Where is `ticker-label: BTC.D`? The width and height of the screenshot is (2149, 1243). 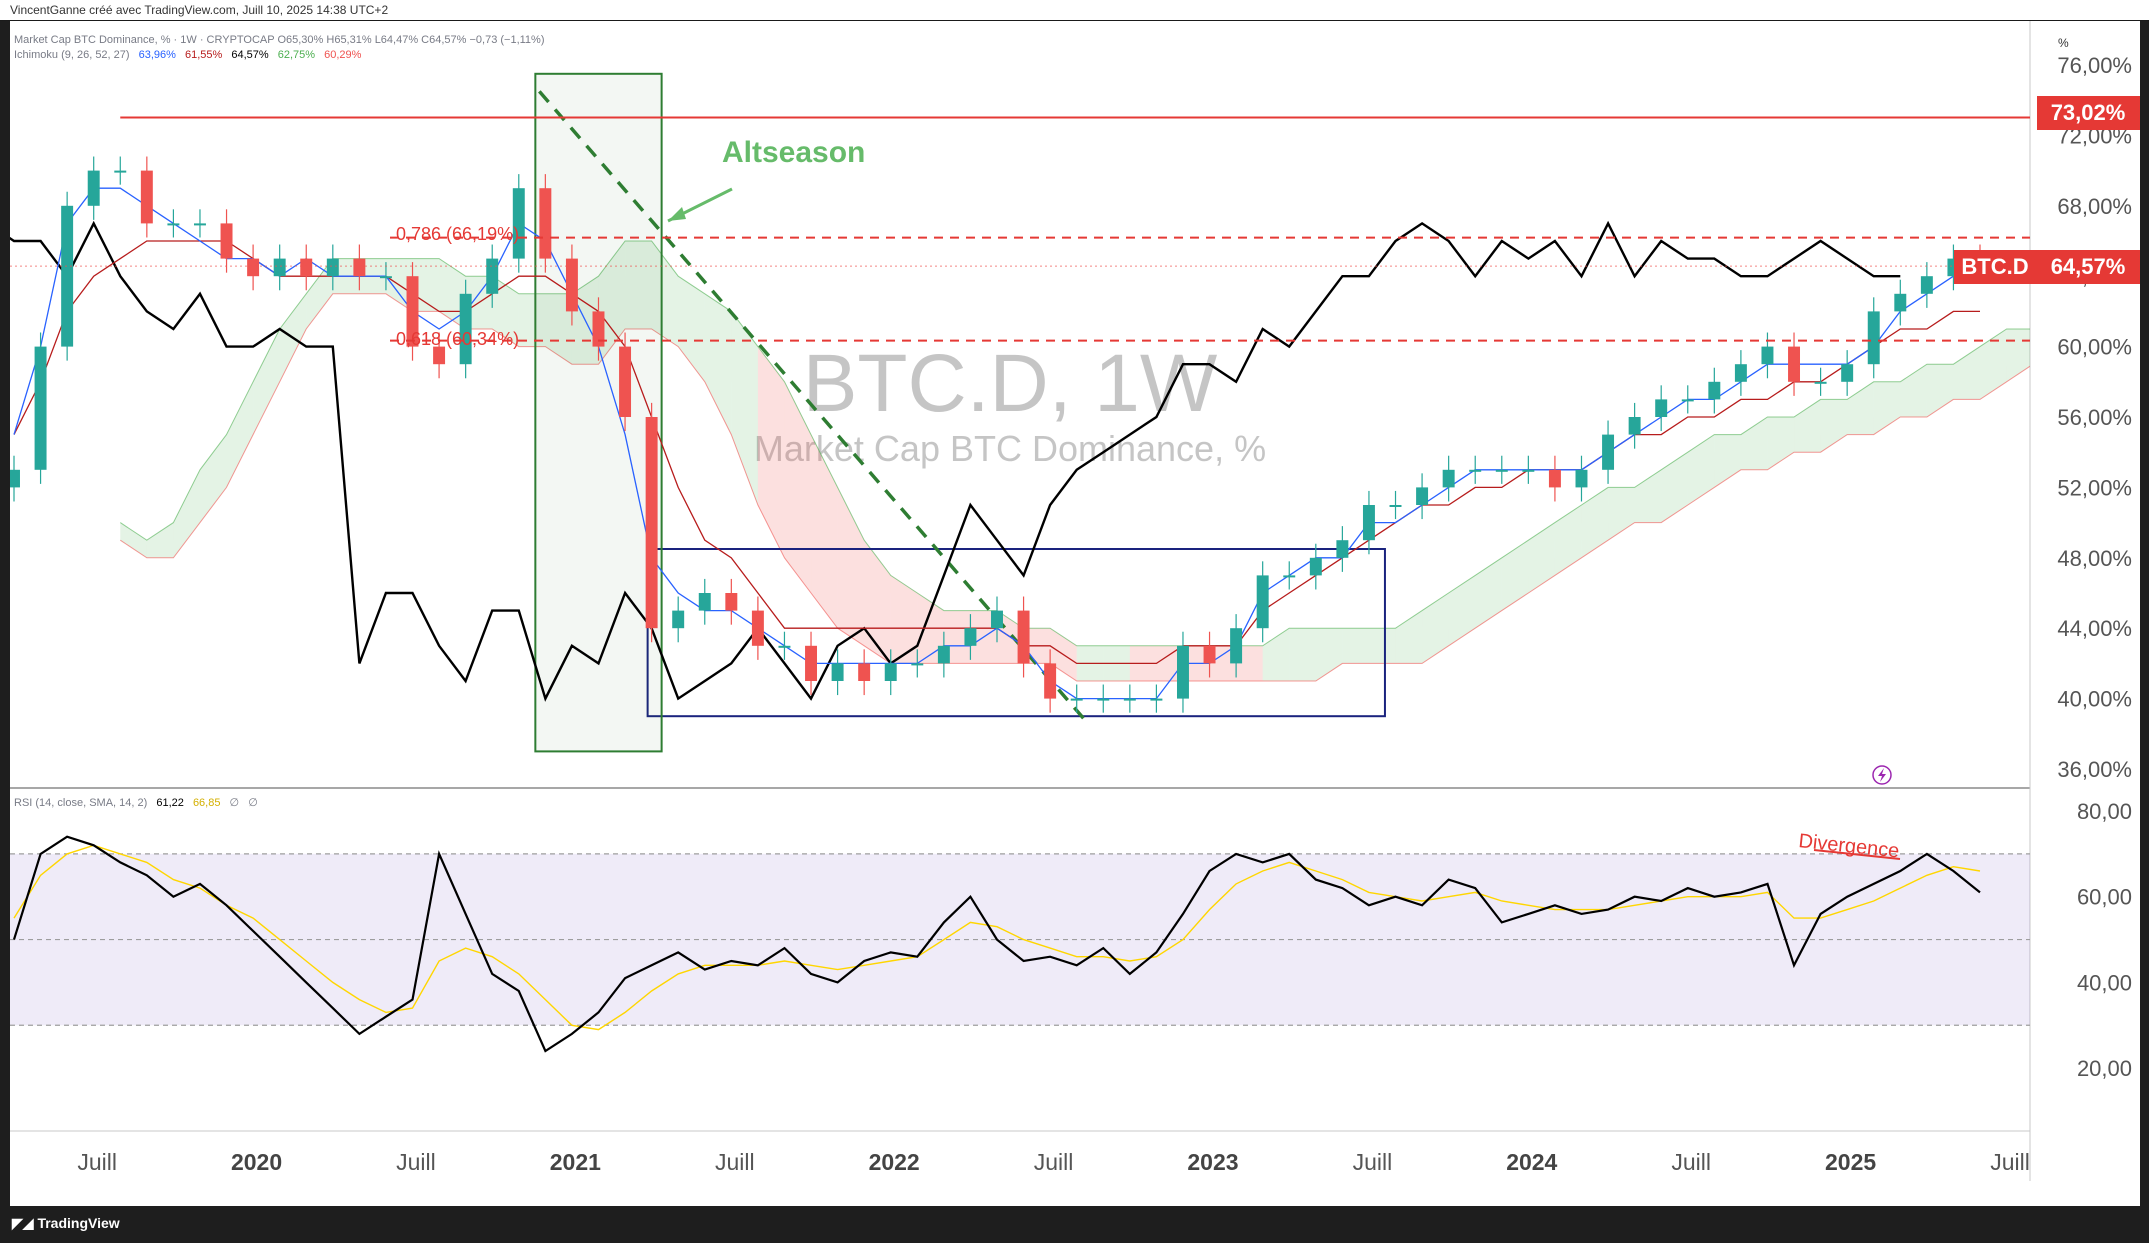 ticker-label: BTC.D is located at coordinates (1994, 266).